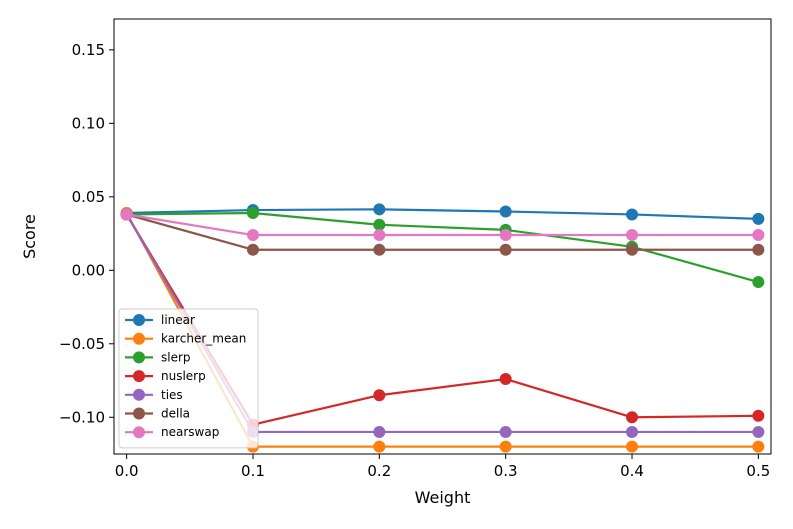 The image size is (793, 529). Describe the element at coordinates (172, 395) in the screenshot. I see `legend-label: ties` at that location.